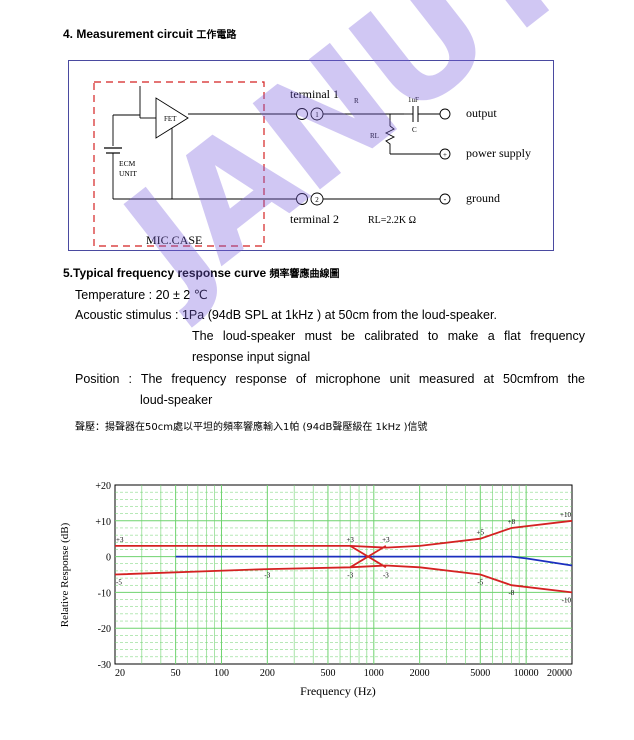  Describe the element at coordinates (390, 139) in the screenshot. I see `rl-resistor` at that location.